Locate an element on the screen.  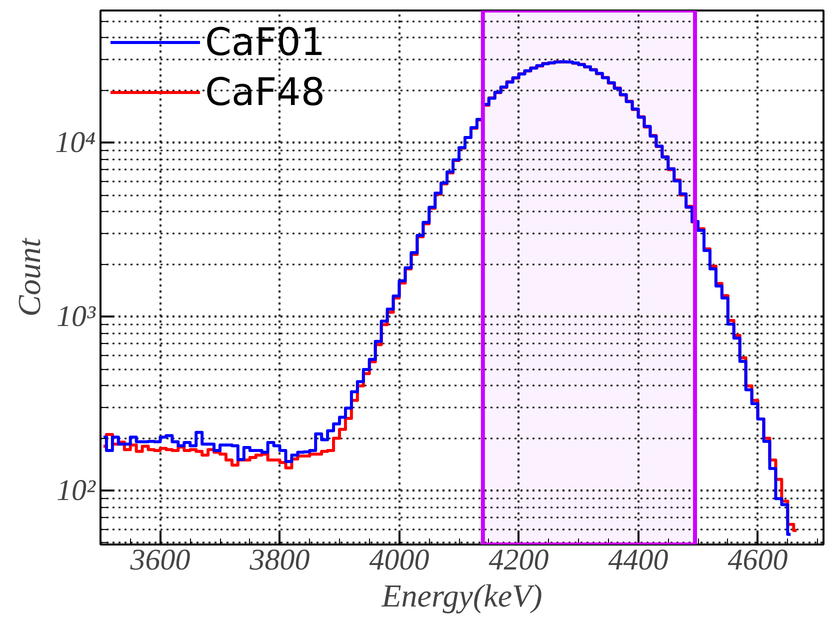
x-tick-label: 4200 is located at coordinates (518, 560).